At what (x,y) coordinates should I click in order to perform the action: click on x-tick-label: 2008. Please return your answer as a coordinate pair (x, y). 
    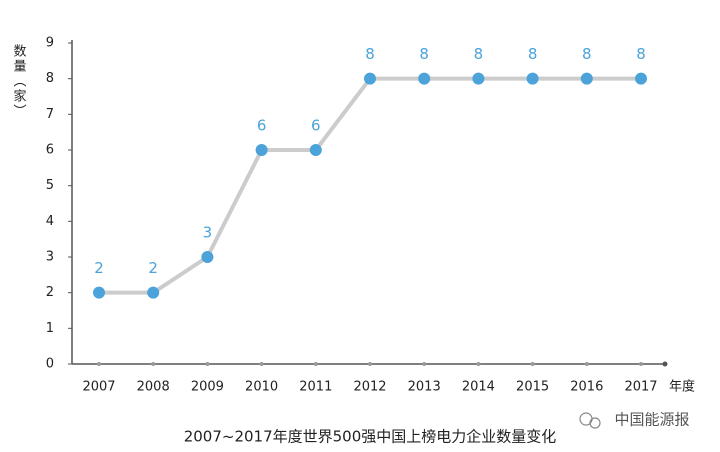
    Looking at the image, I should click on (153, 387).